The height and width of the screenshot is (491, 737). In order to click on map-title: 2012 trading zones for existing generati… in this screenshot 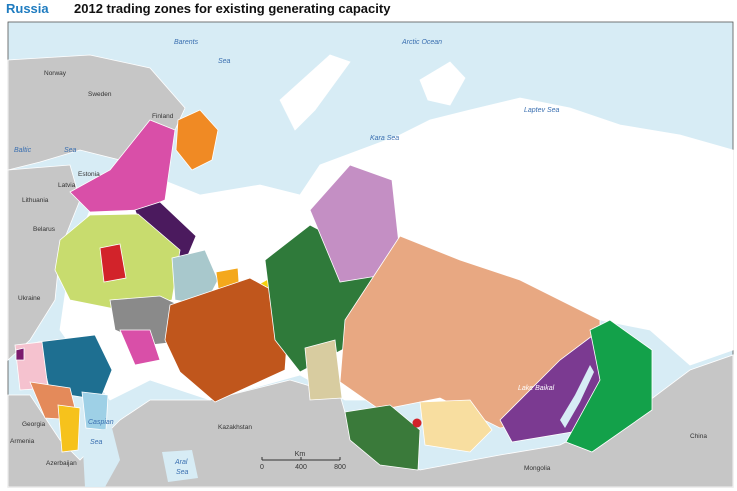, I will do `click(232, 8)`.